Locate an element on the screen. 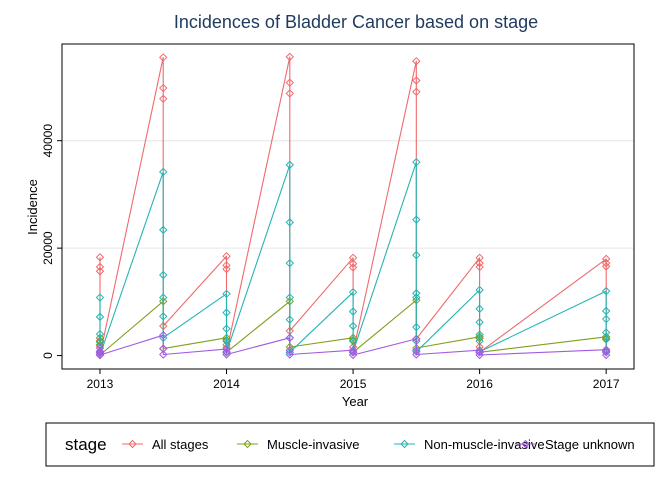  legend-label: Muscle-invasive is located at coordinates (313, 444).